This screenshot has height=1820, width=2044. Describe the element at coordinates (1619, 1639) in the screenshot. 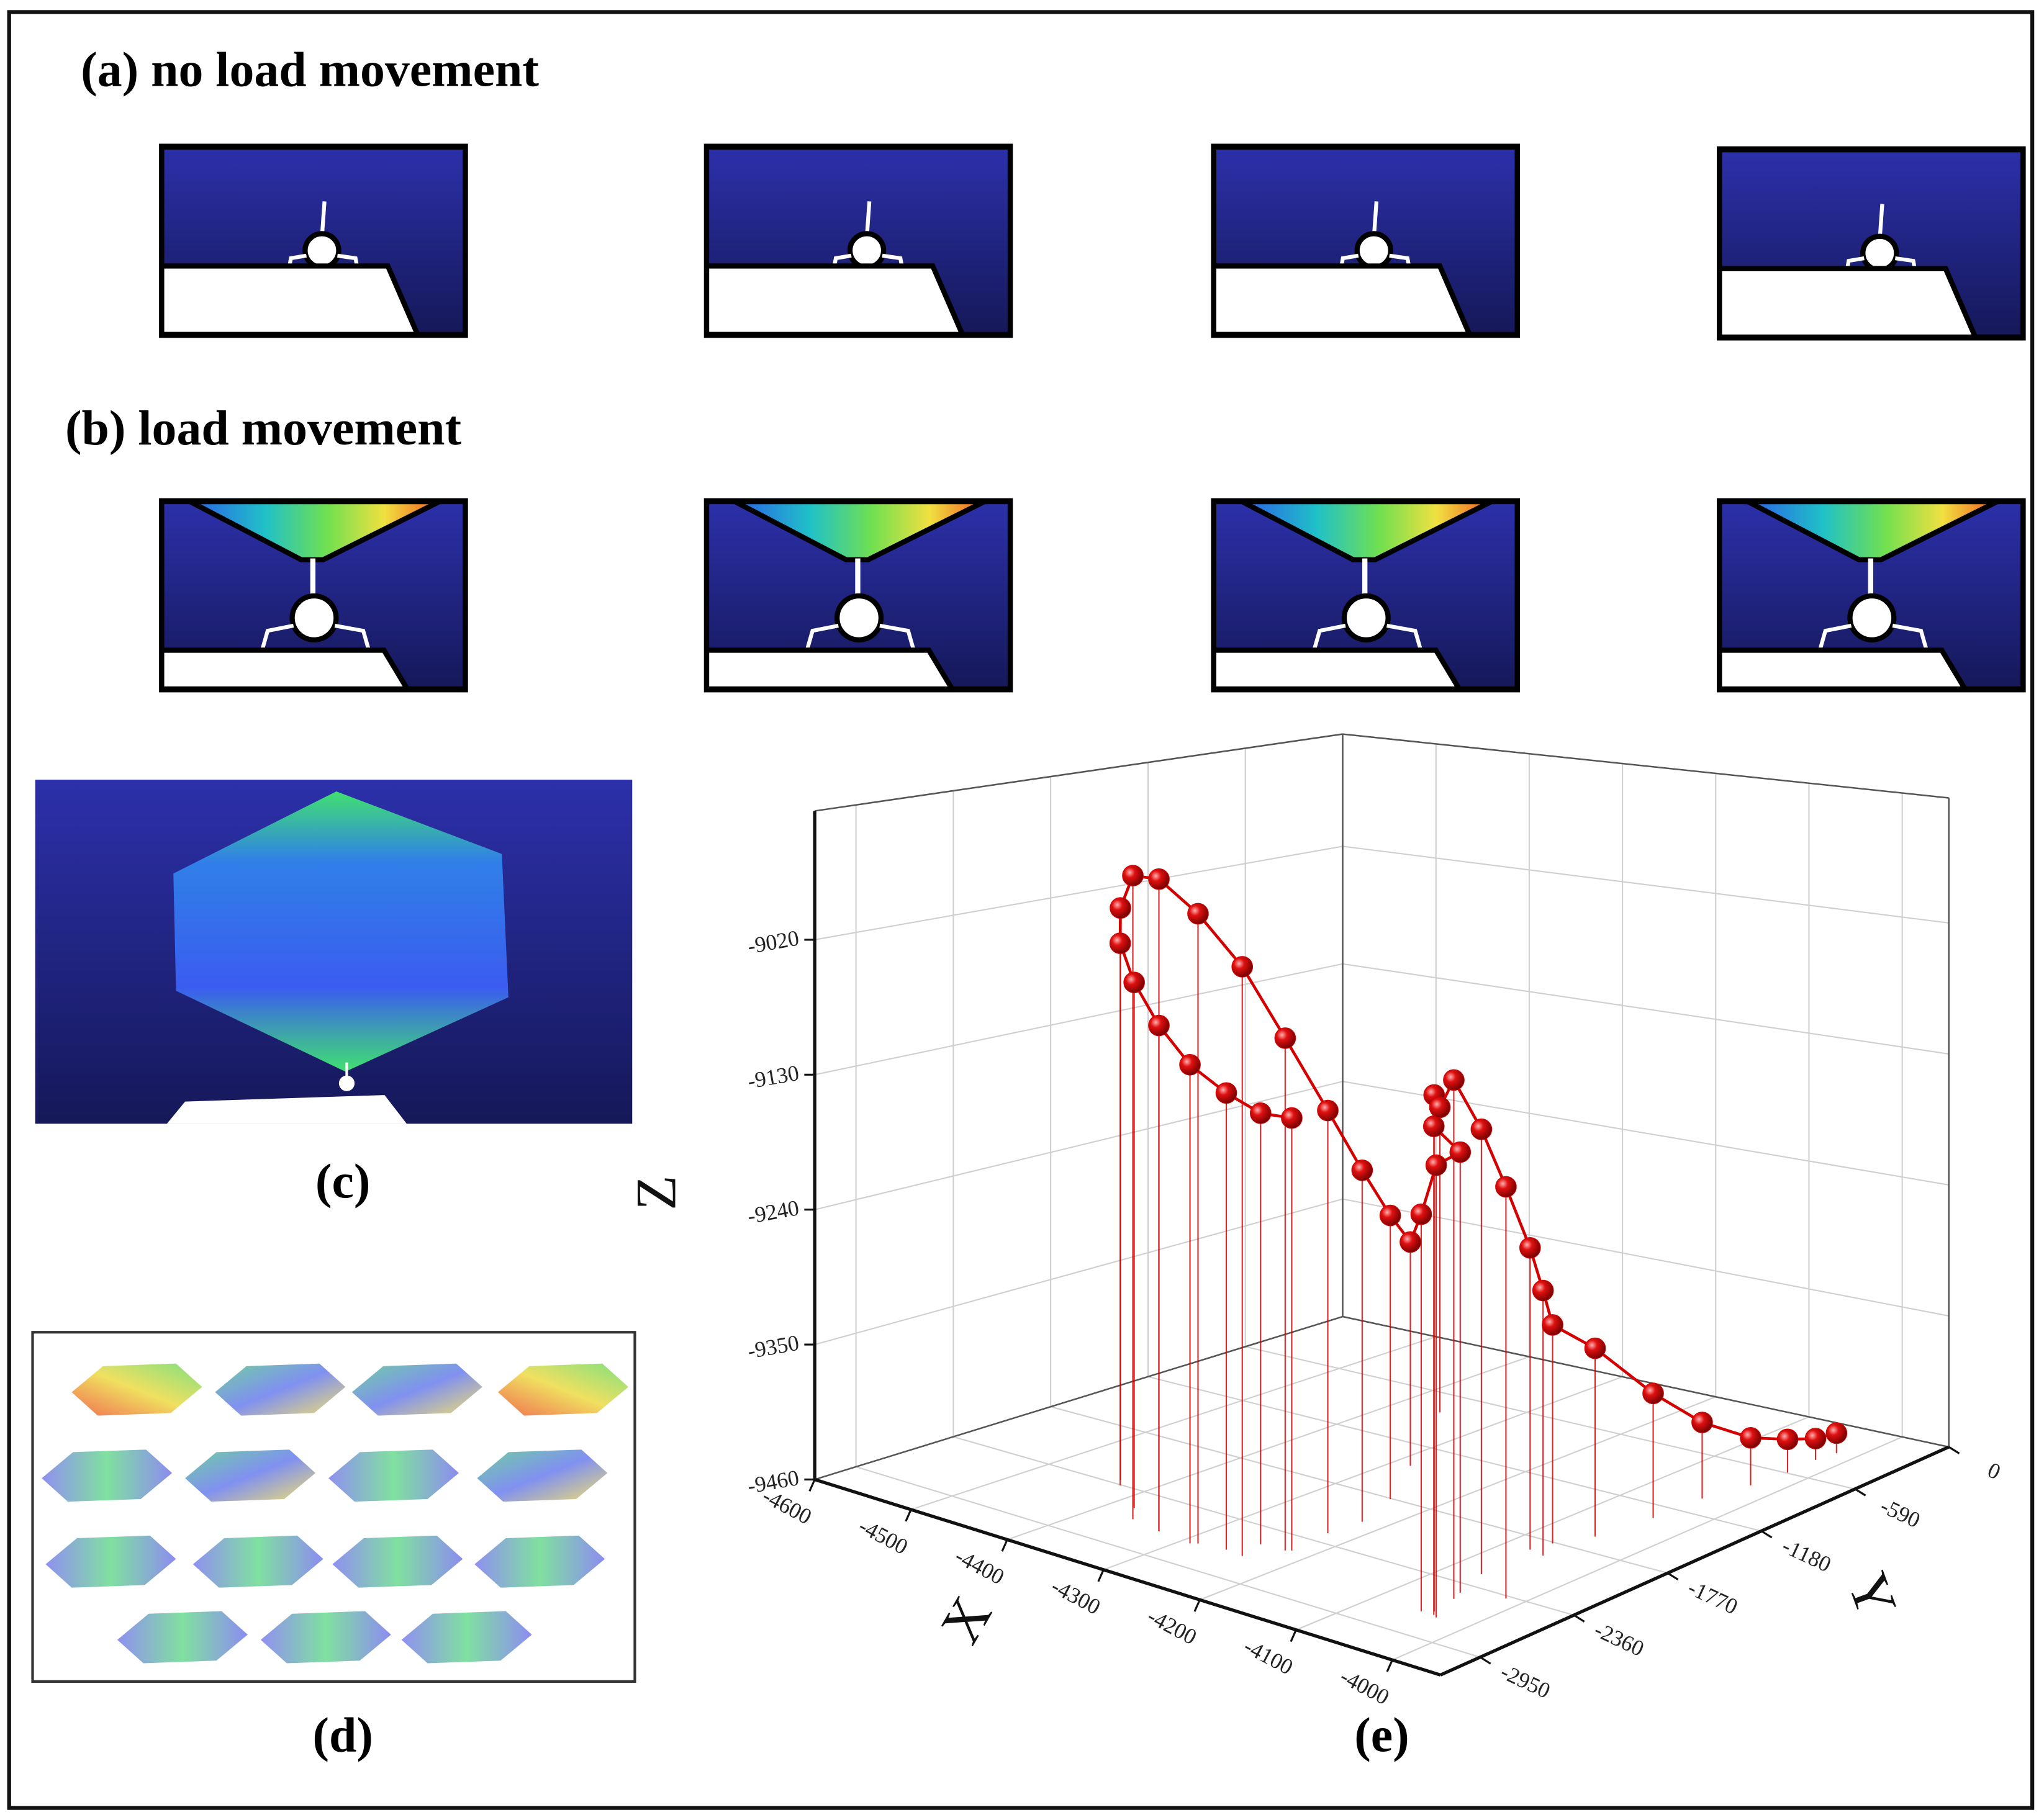

I see `y-tick-label: -2360` at that location.